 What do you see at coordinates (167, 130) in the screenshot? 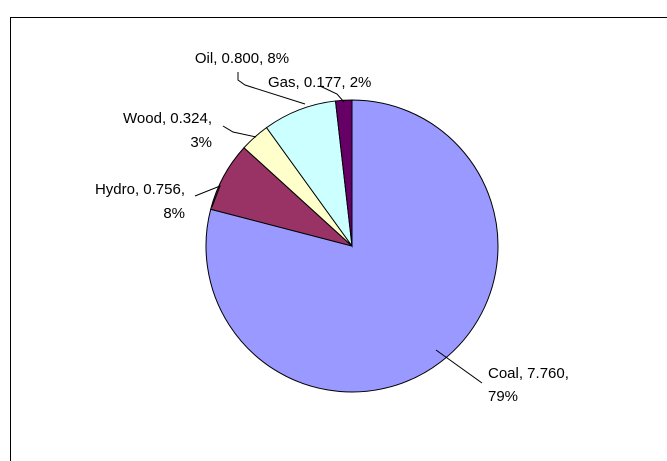
I see `data-label-wood: Wood, 0.324, 3%` at bounding box center [167, 130].